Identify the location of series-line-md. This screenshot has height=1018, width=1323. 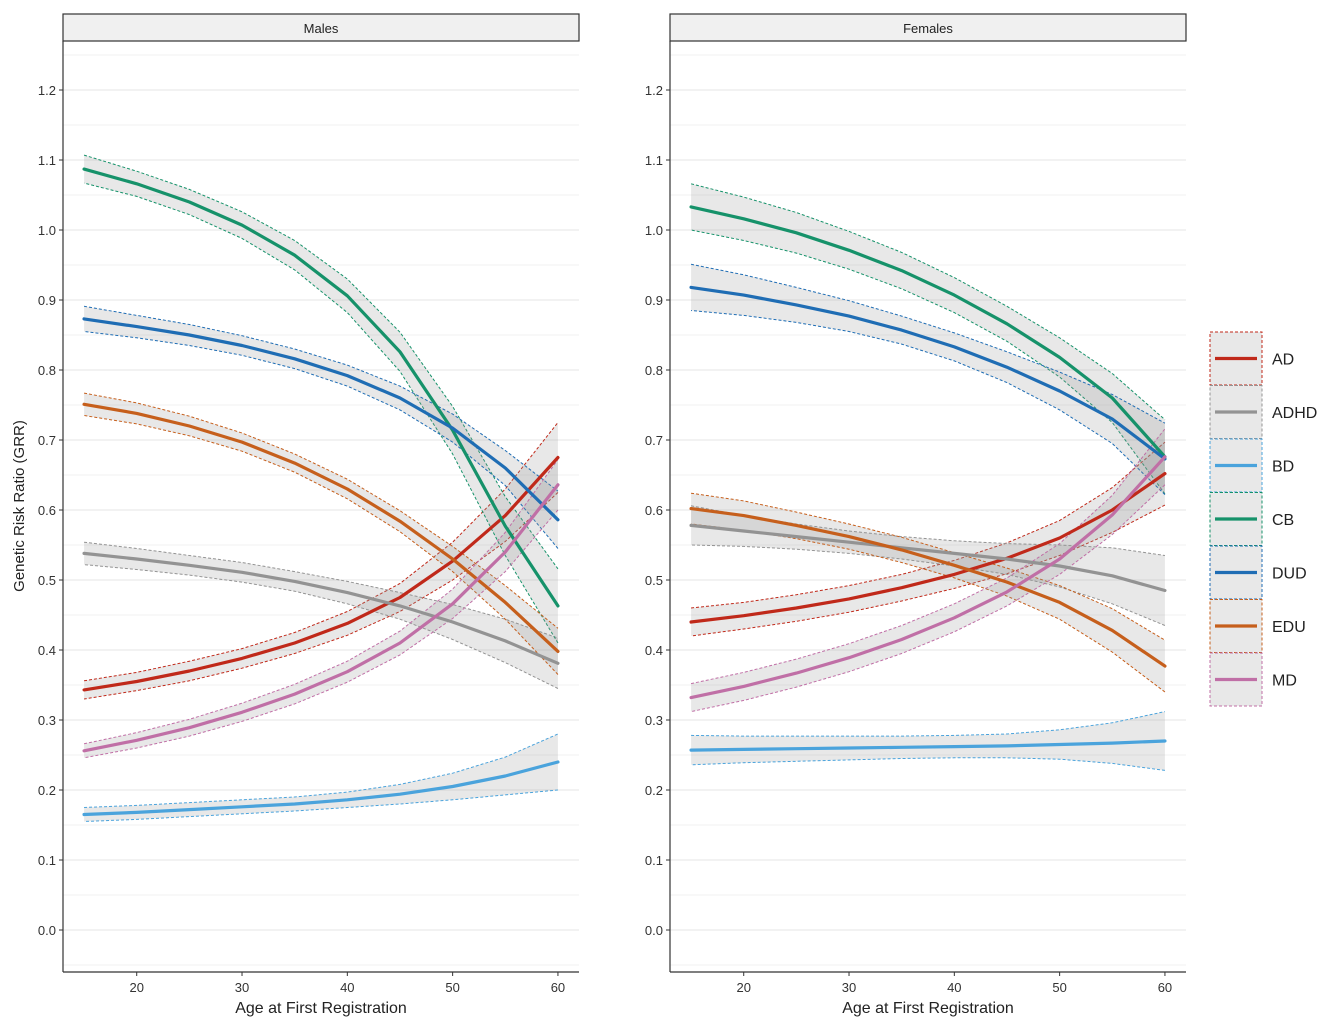
(928, 577).